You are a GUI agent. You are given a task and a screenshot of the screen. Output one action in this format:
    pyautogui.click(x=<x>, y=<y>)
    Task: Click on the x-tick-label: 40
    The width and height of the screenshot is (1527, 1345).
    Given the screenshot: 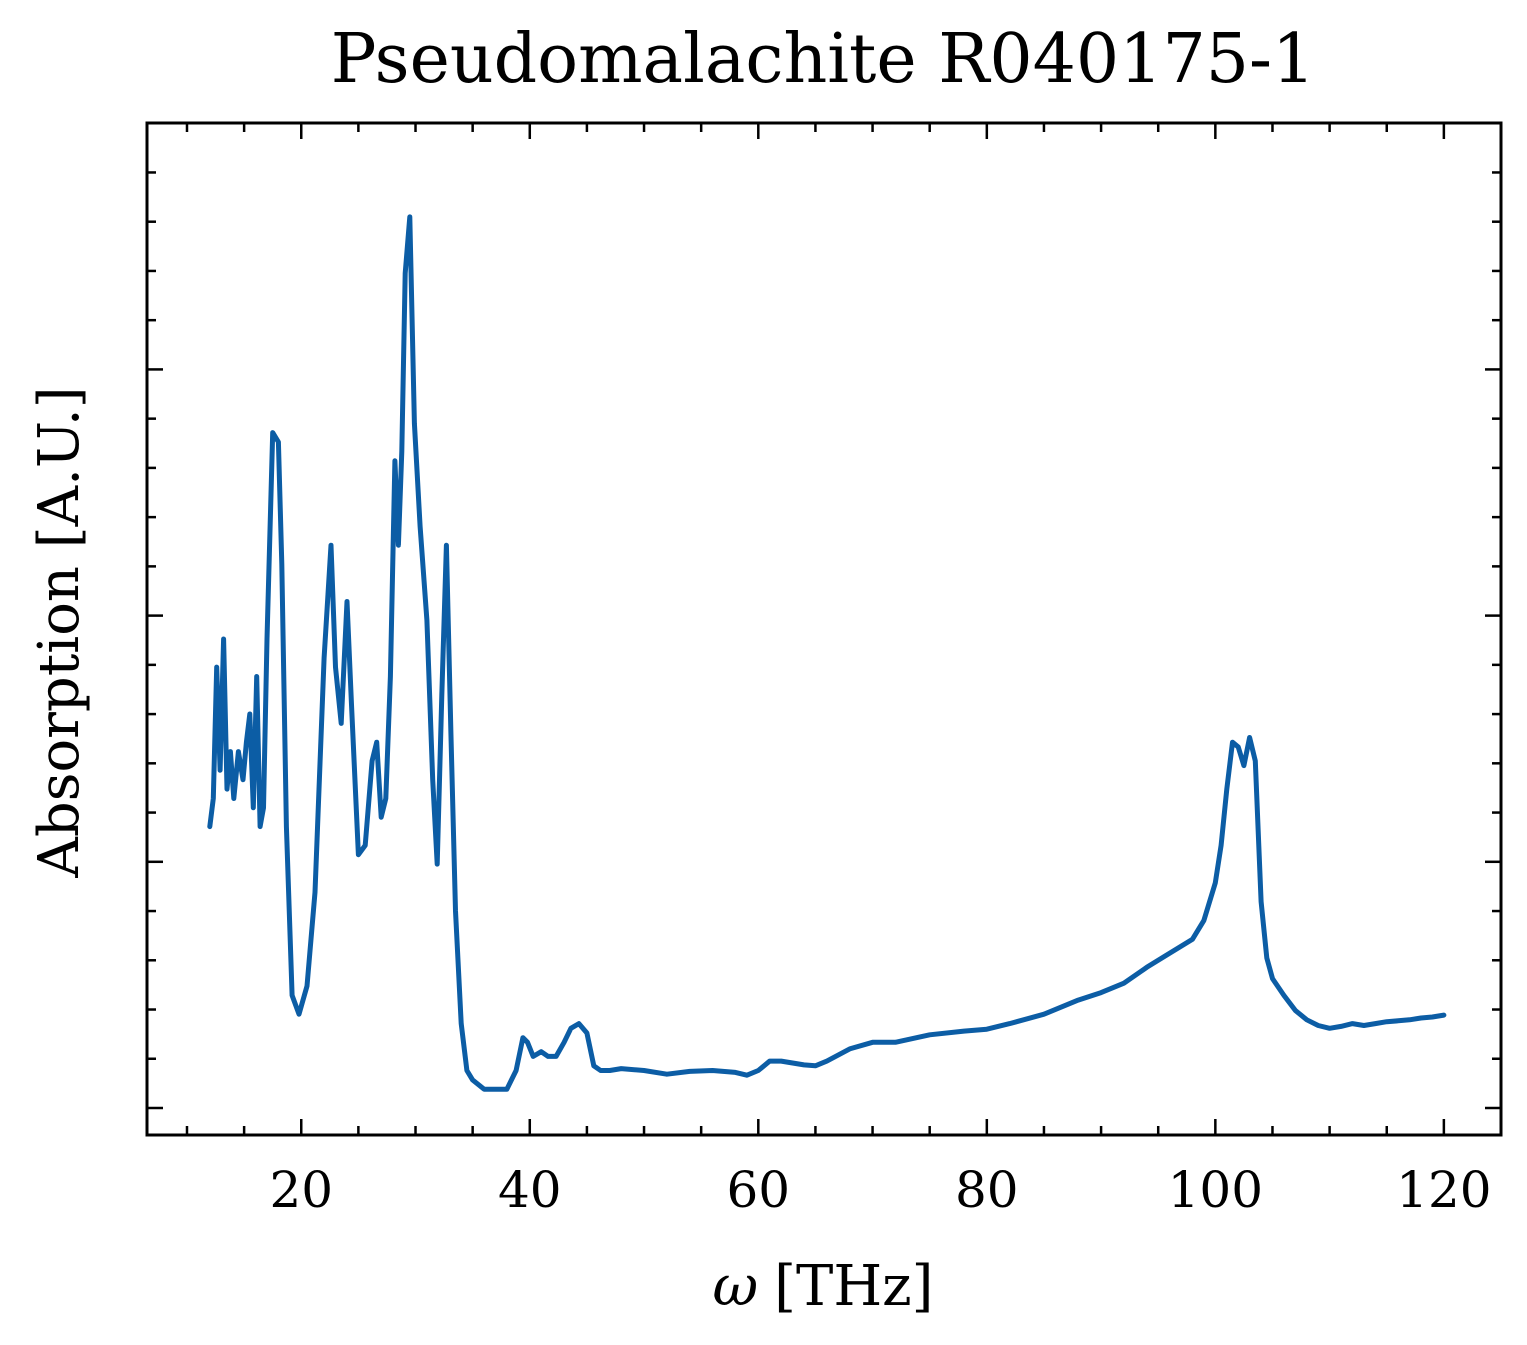 What is the action you would take?
    pyautogui.click(x=530, y=1190)
    